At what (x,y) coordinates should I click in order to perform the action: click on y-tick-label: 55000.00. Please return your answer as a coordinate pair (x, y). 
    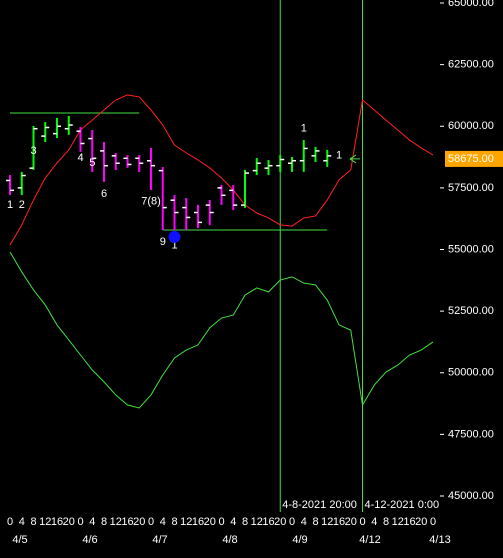
    Looking at the image, I should click on (471, 249).